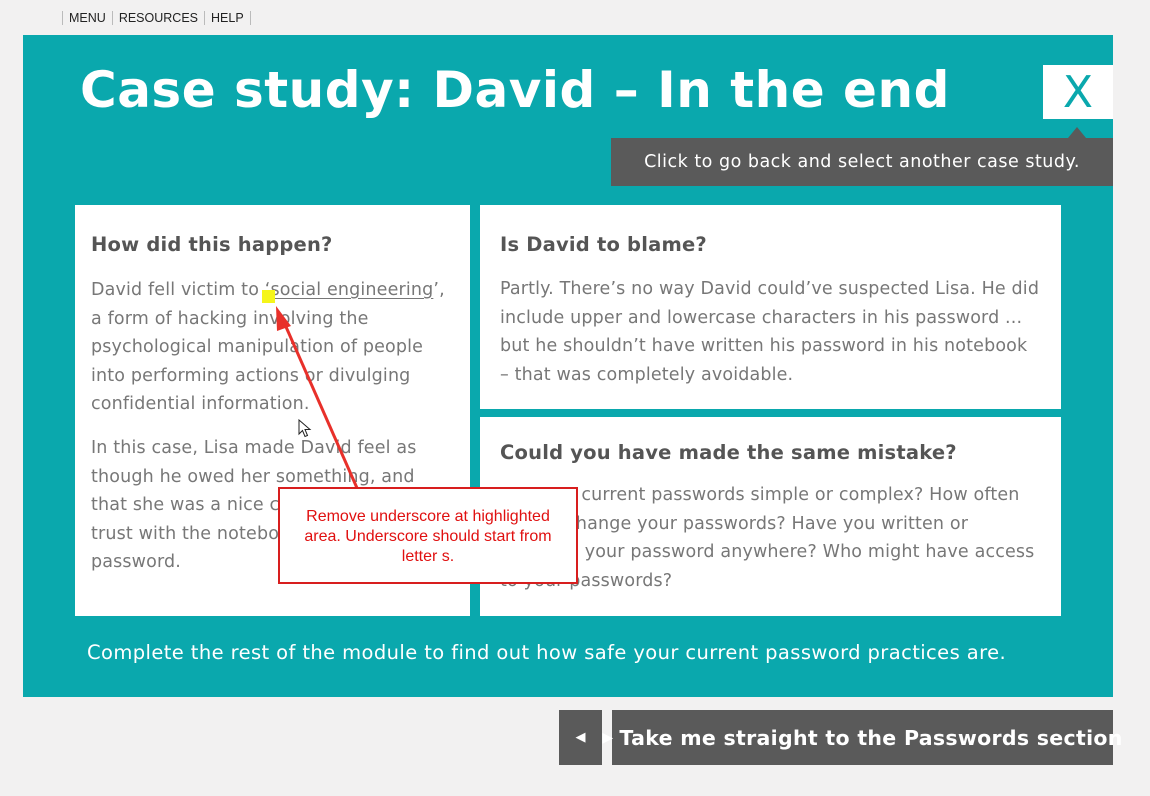 The image size is (1150, 796). Describe the element at coordinates (305, 428) in the screenshot. I see `mouse-cursor-icon` at that location.